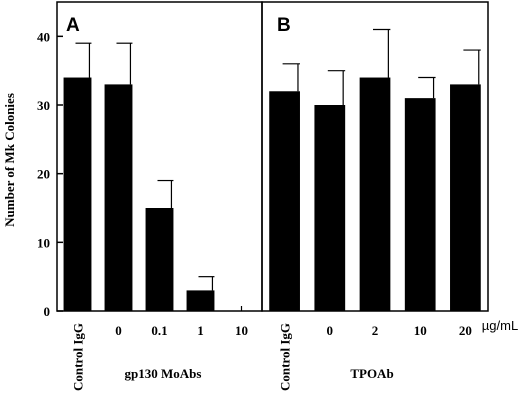 The image size is (520, 406). What do you see at coordinates (375, 330) in the screenshot?
I see `panel-b-x-tick-label-2: 2` at bounding box center [375, 330].